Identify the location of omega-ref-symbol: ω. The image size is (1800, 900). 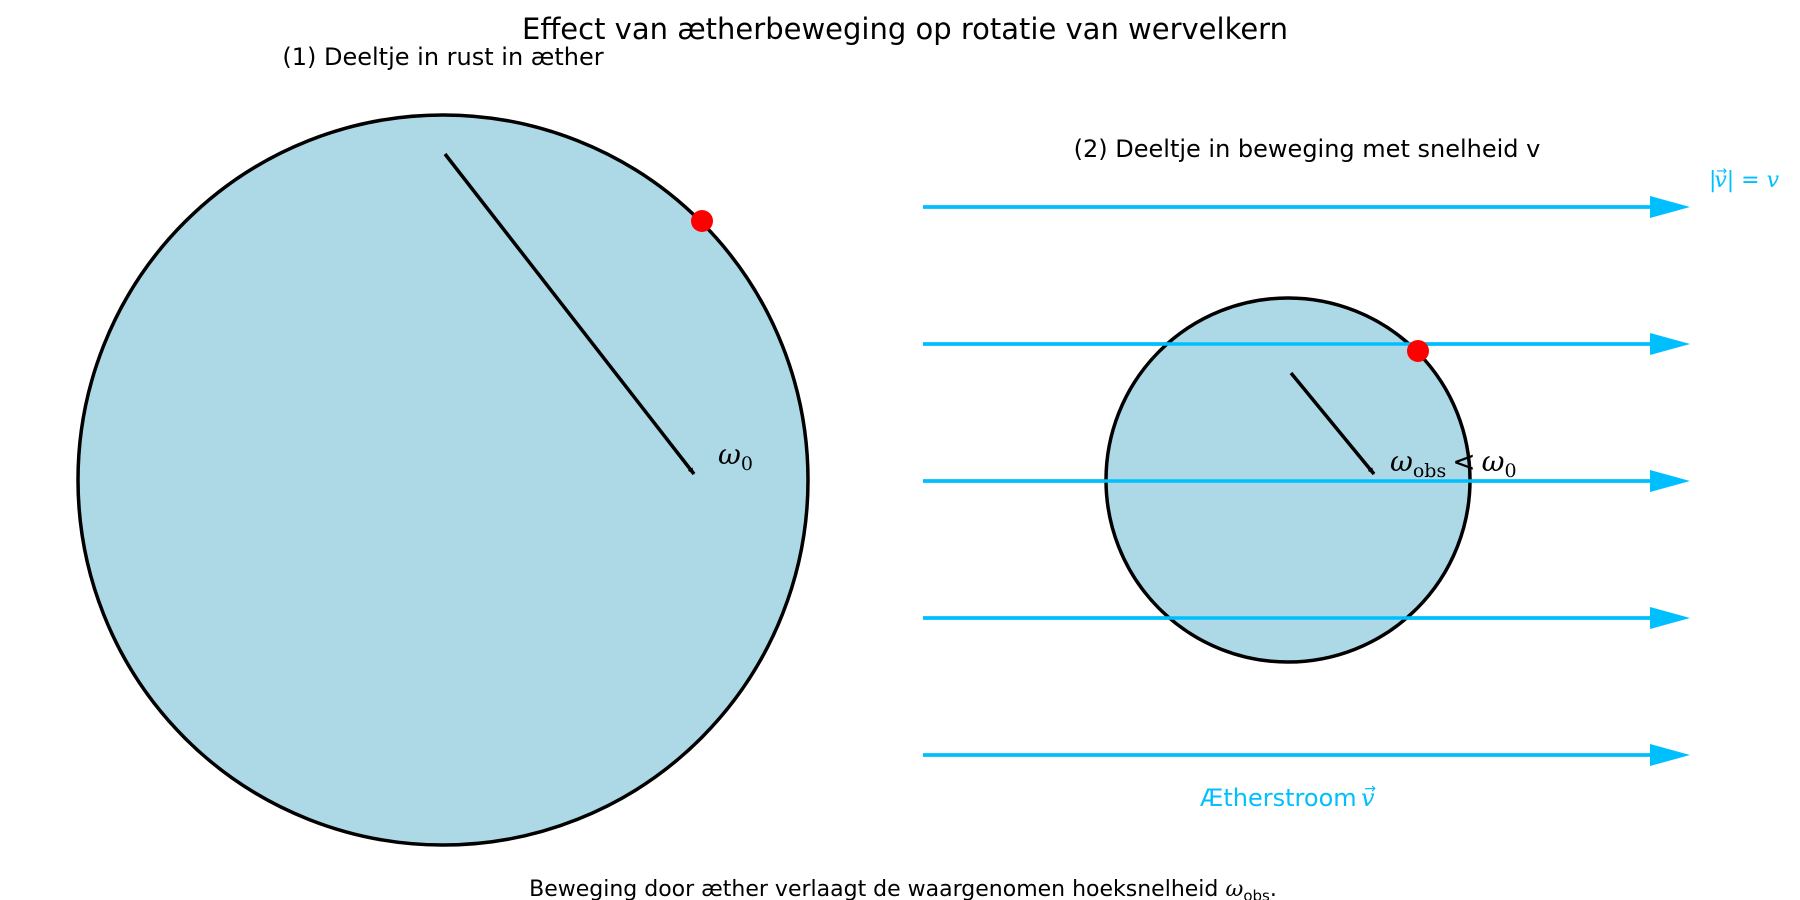
(1493, 461).